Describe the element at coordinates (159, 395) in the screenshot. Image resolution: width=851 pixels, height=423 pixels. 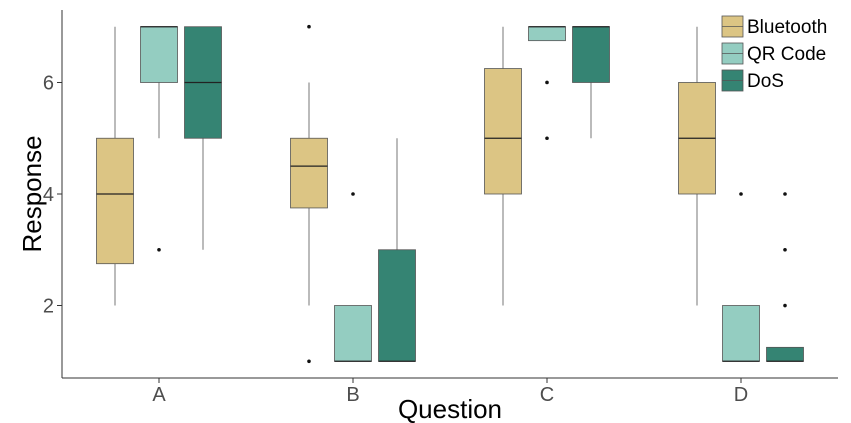
I see `x-tick-label: A` at that location.